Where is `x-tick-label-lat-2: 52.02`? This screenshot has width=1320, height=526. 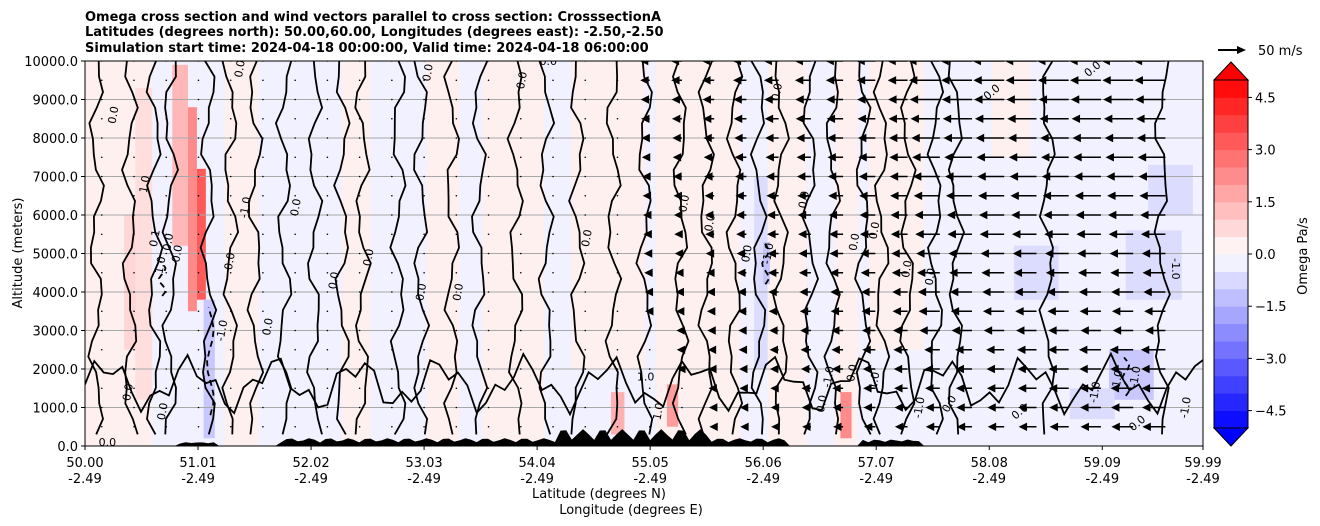
x-tick-label-lat-2: 52.02 is located at coordinates (310, 463).